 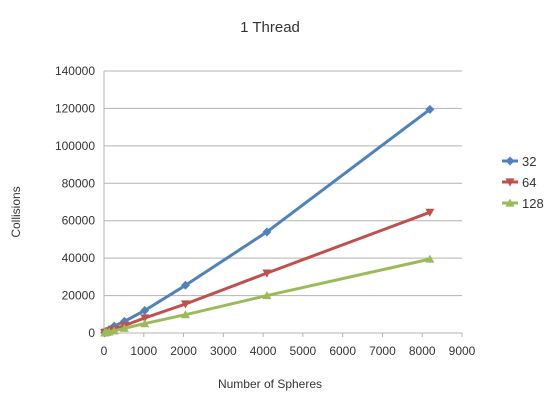 What do you see at coordinates (303, 351) in the screenshot?
I see `x-tick-label: 5000` at bounding box center [303, 351].